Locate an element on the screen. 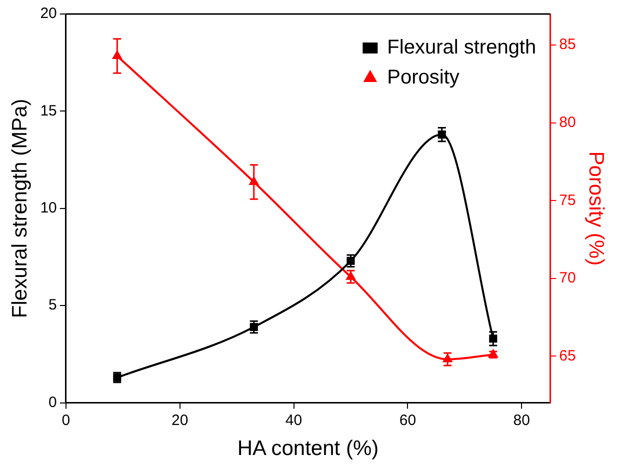 The height and width of the screenshot is (470, 618). y-tick-label: 0 is located at coordinates (52, 402).